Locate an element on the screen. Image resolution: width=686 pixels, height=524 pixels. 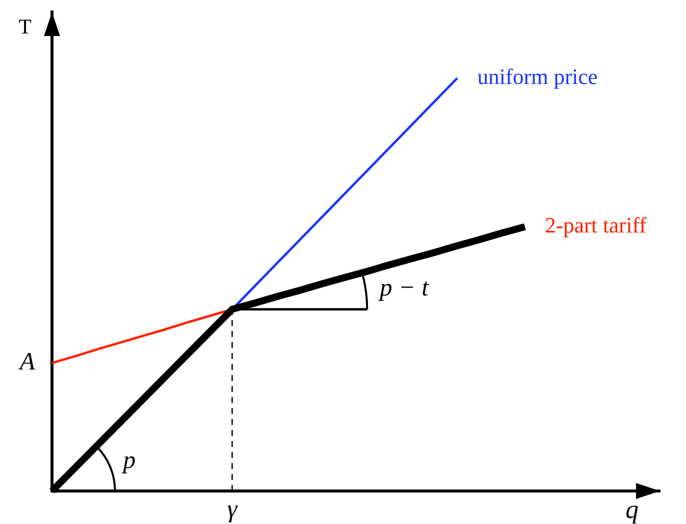
text: A is located at coordinates (27, 362).